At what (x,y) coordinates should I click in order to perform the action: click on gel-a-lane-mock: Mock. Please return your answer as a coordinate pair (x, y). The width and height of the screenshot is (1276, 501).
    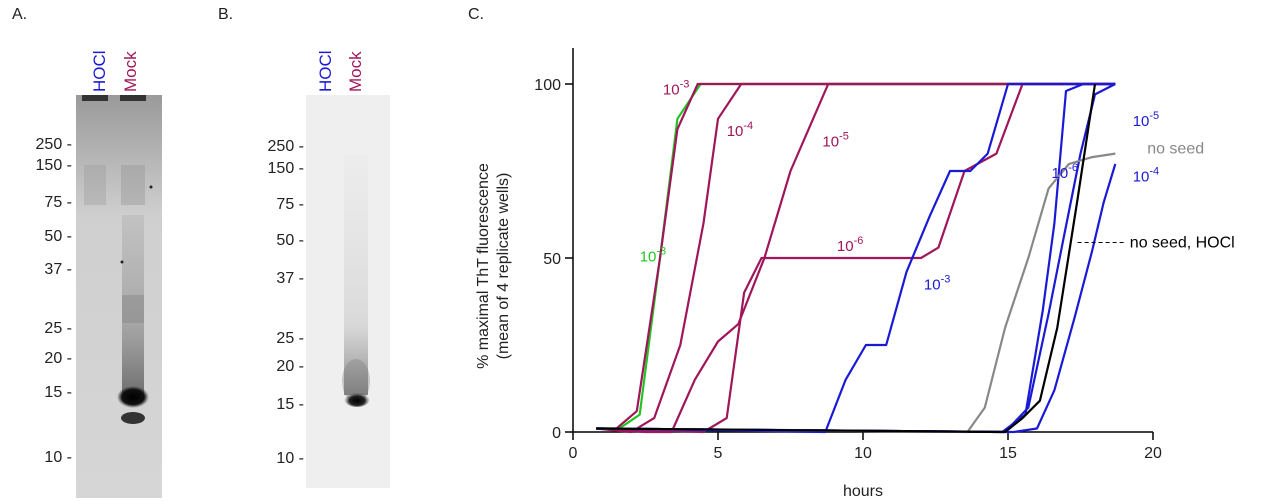
    Looking at the image, I should click on (130, 71).